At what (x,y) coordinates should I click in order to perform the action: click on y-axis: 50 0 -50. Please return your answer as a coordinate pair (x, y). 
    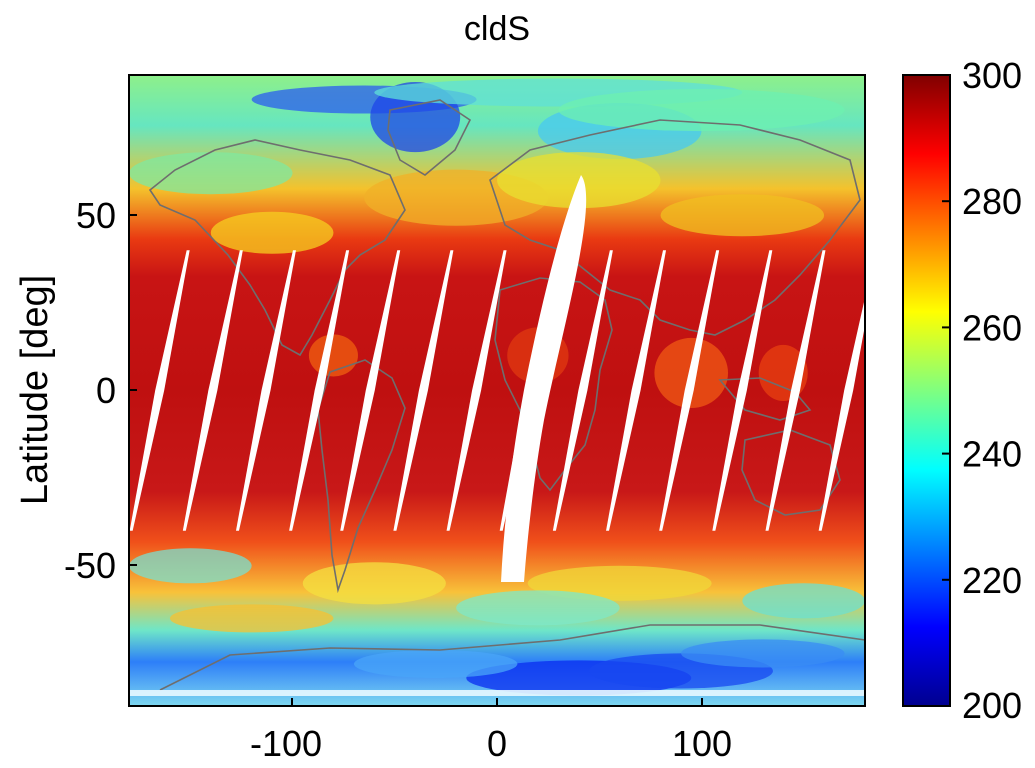
    Looking at the image, I should click on (100, 390).